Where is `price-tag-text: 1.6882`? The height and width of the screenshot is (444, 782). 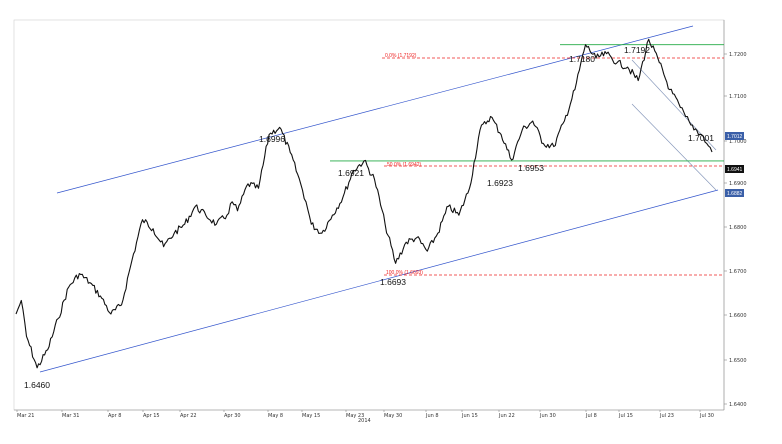 price-tag-text: 1.6882 is located at coordinates (735, 194).